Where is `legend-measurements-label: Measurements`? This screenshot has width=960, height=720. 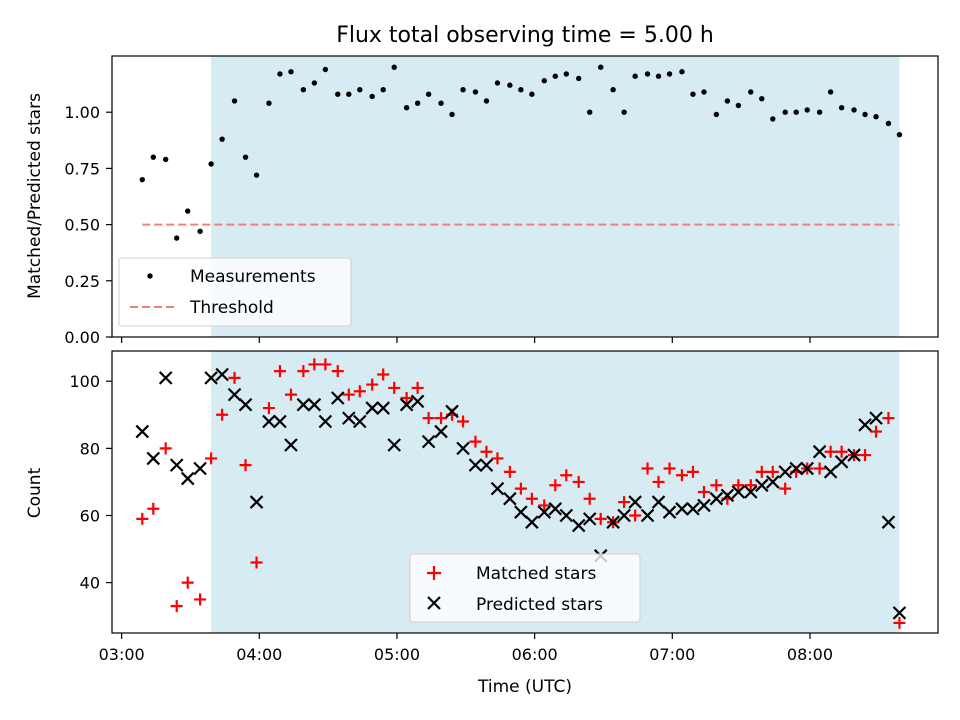 legend-measurements-label: Measurements is located at coordinates (253, 277).